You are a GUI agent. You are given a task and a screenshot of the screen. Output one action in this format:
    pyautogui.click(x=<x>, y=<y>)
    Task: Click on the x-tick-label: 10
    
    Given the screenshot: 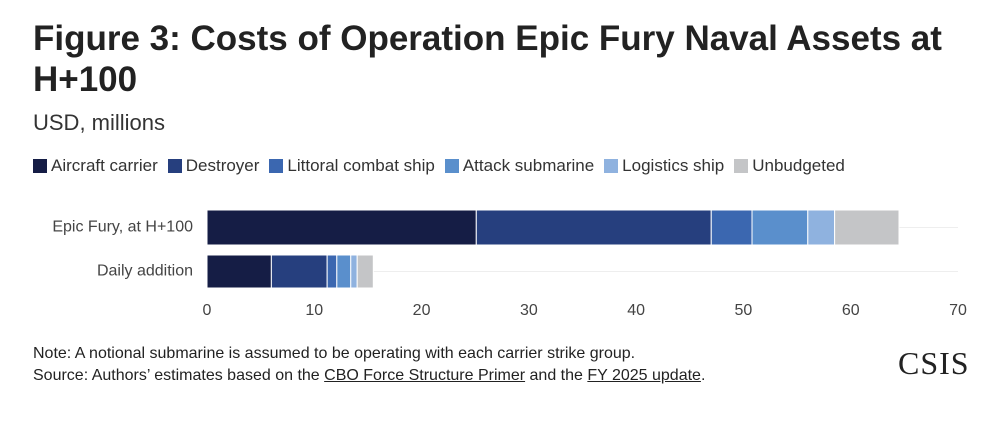 What is the action you would take?
    pyautogui.click(x=314, y=310)
    